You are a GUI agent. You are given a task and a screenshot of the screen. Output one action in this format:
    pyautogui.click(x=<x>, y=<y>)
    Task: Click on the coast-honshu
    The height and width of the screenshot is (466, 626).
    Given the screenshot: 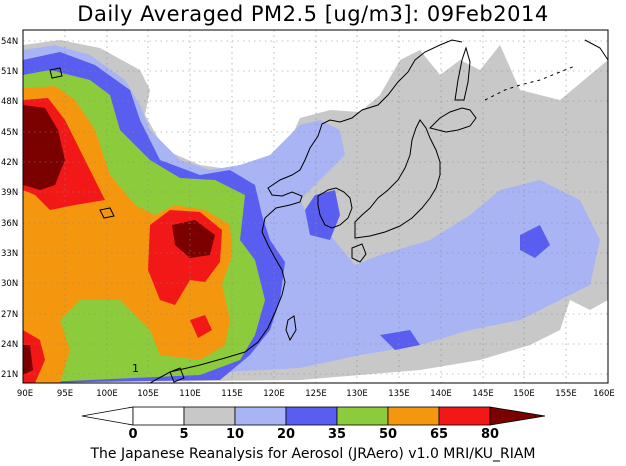 What is the action you would take?
    pyautogui.click(x=397, y=179)
    